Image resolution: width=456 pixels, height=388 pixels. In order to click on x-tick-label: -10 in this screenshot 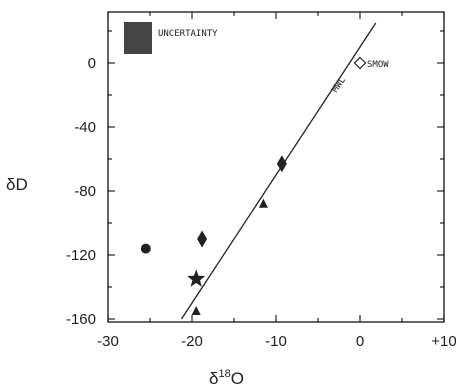, I will do `click(276, 341)`.